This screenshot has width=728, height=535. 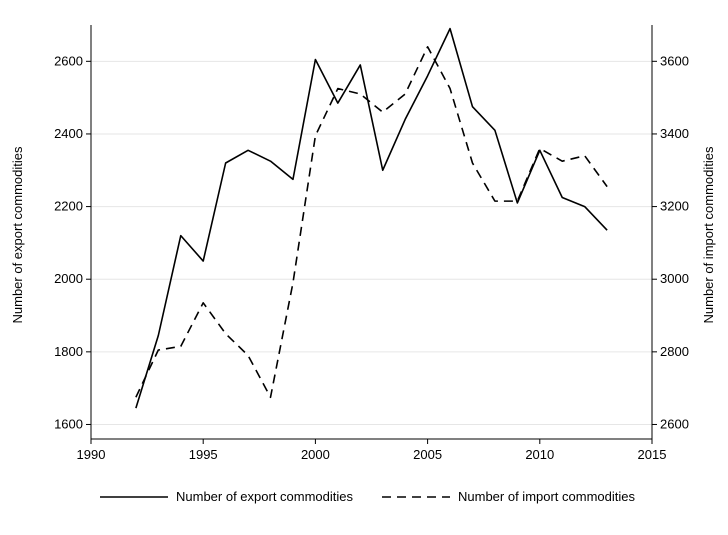 I want to click on left-y-axis-title: Number of export commodities, so click(x=17, y=235).